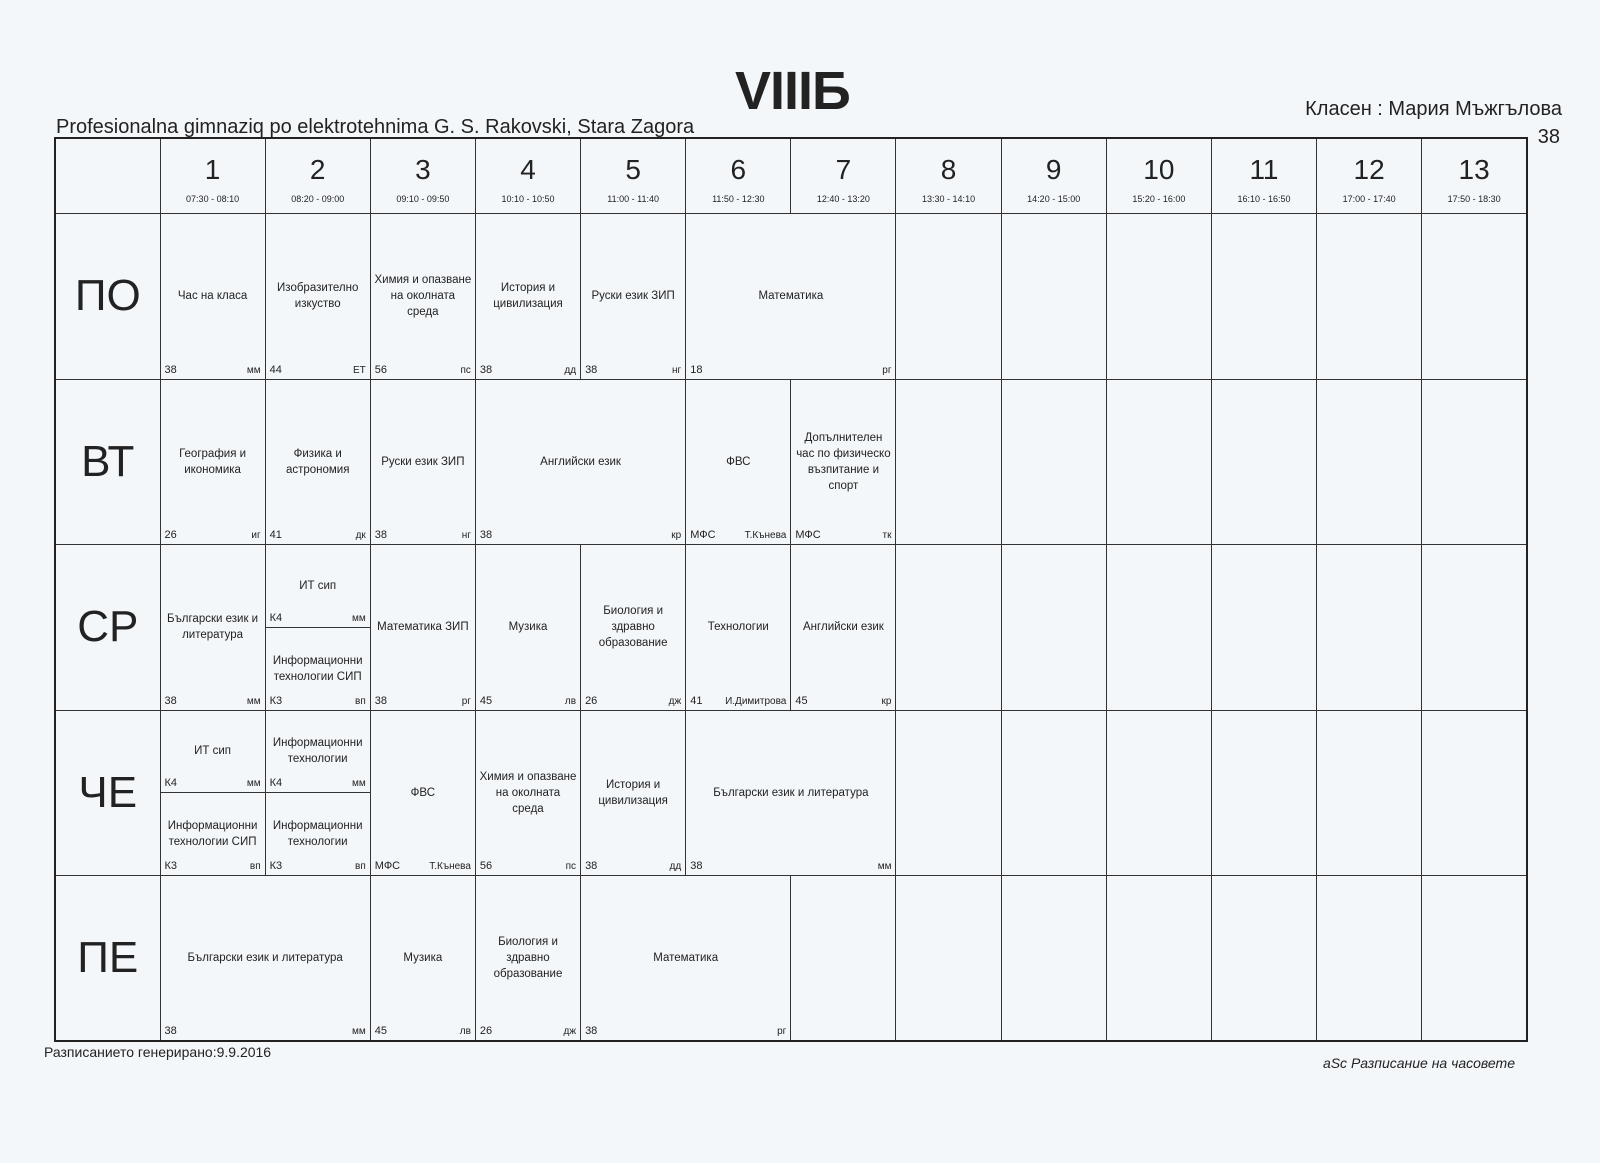 This screenshot has height=1163, width=1600. I want to click on period-header: 1 07:30 - 08:10, so click(212, 175).